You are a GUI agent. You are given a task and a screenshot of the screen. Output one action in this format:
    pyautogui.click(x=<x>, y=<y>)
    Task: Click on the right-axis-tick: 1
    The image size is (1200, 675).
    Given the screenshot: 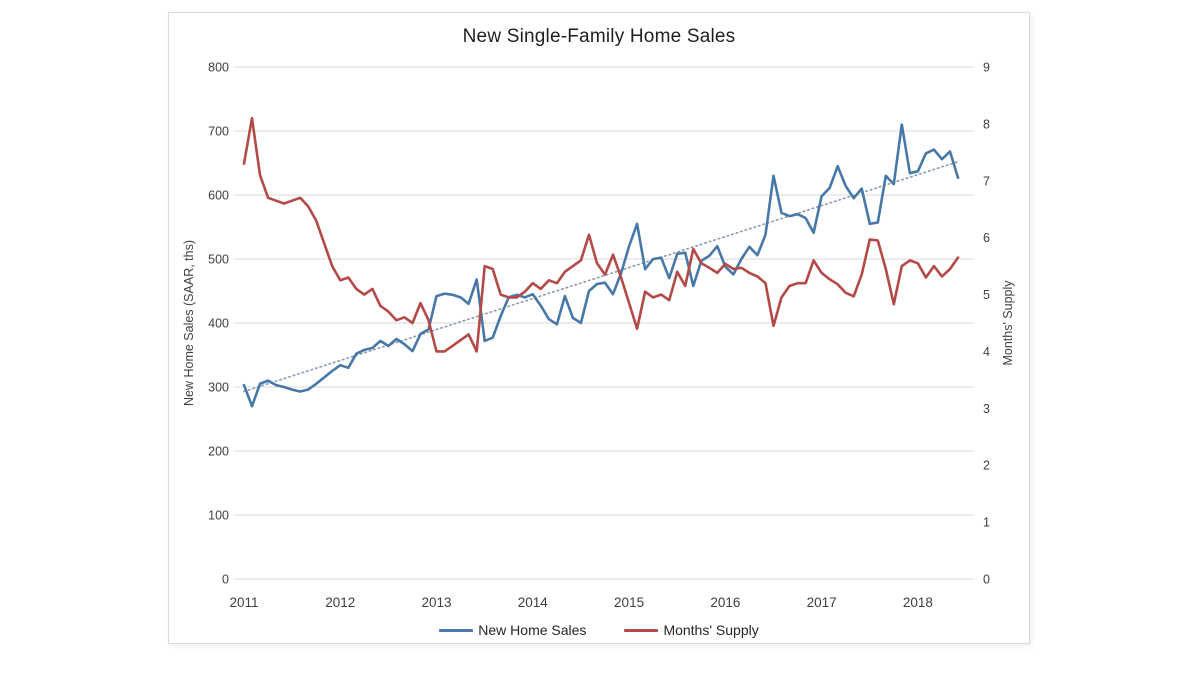 What is the action you would take?
    pyautogui.click(x=986, y=523)
    